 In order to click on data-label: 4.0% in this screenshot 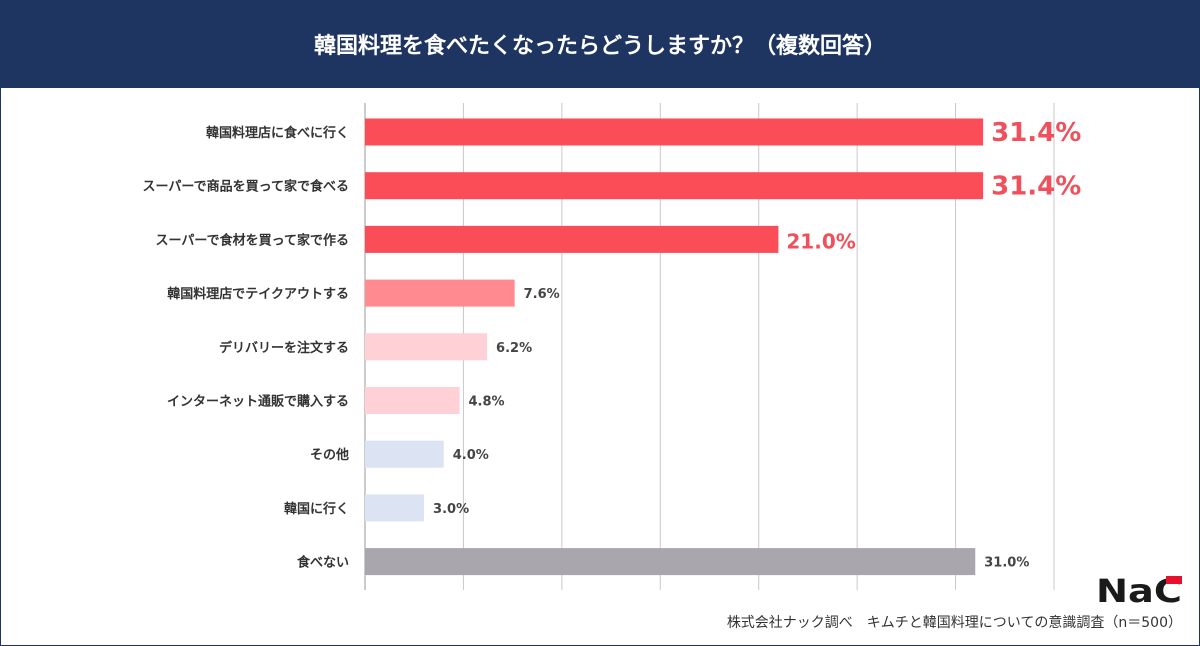, I will do `click(471, 455)`.